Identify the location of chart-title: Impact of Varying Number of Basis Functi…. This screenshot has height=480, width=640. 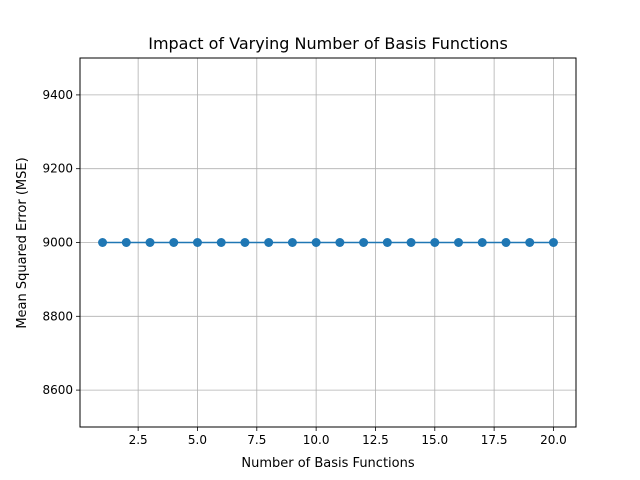
(328, 43).